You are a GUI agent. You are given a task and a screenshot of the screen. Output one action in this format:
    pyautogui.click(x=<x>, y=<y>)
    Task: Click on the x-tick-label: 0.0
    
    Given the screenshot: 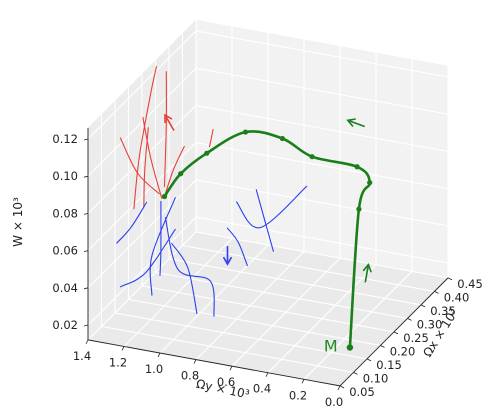 What is the action you would take?
    pyautogui.click(x=334, y=402)
    